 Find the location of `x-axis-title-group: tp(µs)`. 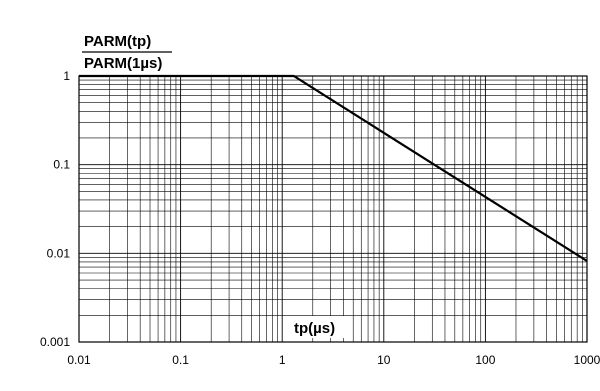

x-axis-title-group: tp(µs) is located at coordinates (318, 327).